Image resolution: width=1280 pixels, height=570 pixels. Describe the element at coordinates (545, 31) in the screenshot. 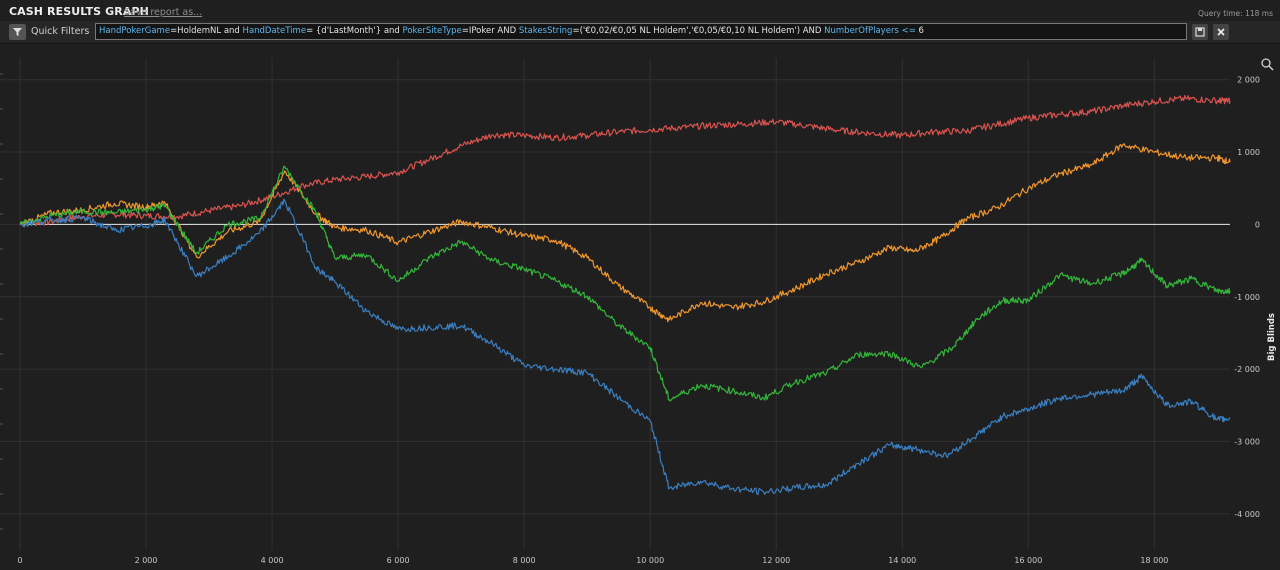

I see `query-keyword: StakesString` at that location.